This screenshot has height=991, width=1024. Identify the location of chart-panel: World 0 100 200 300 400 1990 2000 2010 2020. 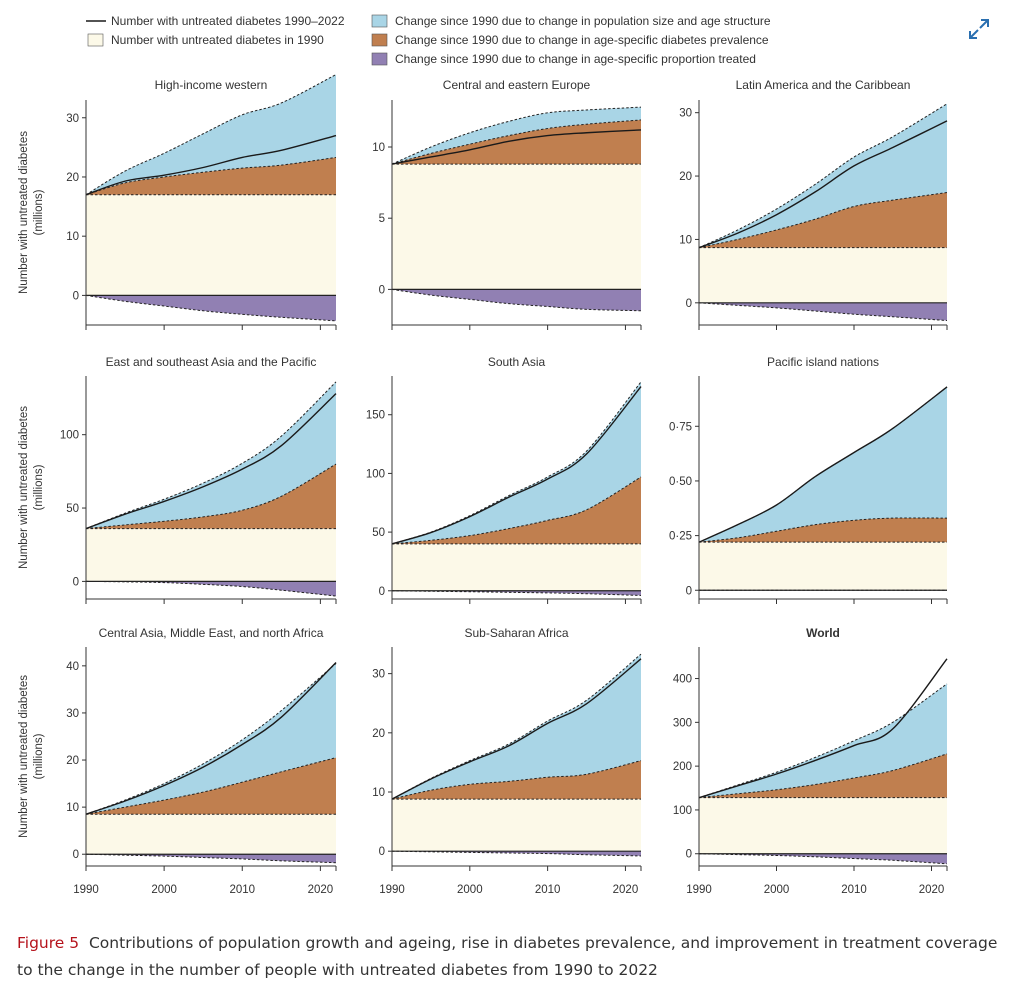
(810, 761).